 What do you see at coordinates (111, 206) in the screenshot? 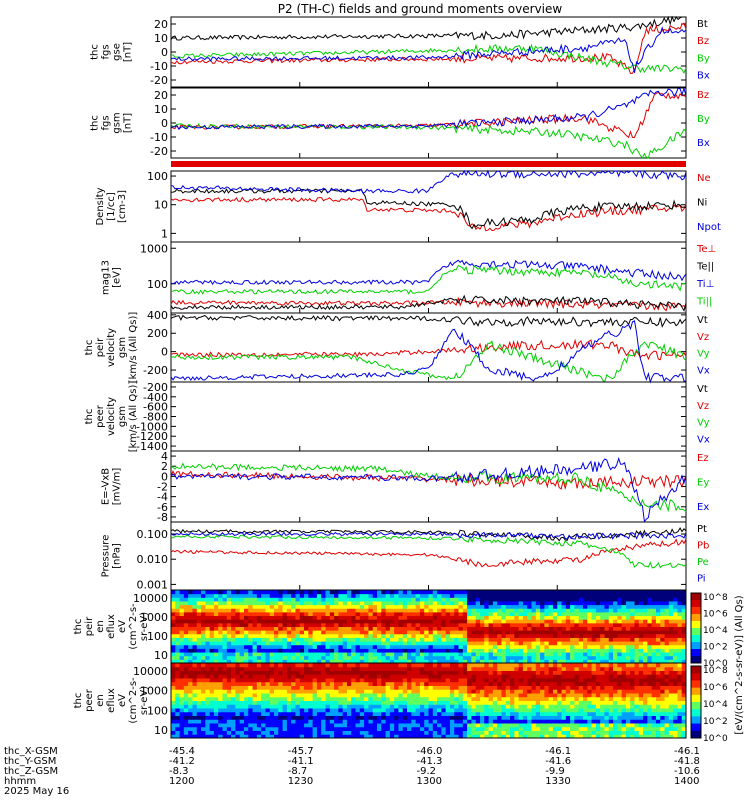
I see `y-axis-label: Density[1/cc][cm-3]` at bounding box center [111, 206].